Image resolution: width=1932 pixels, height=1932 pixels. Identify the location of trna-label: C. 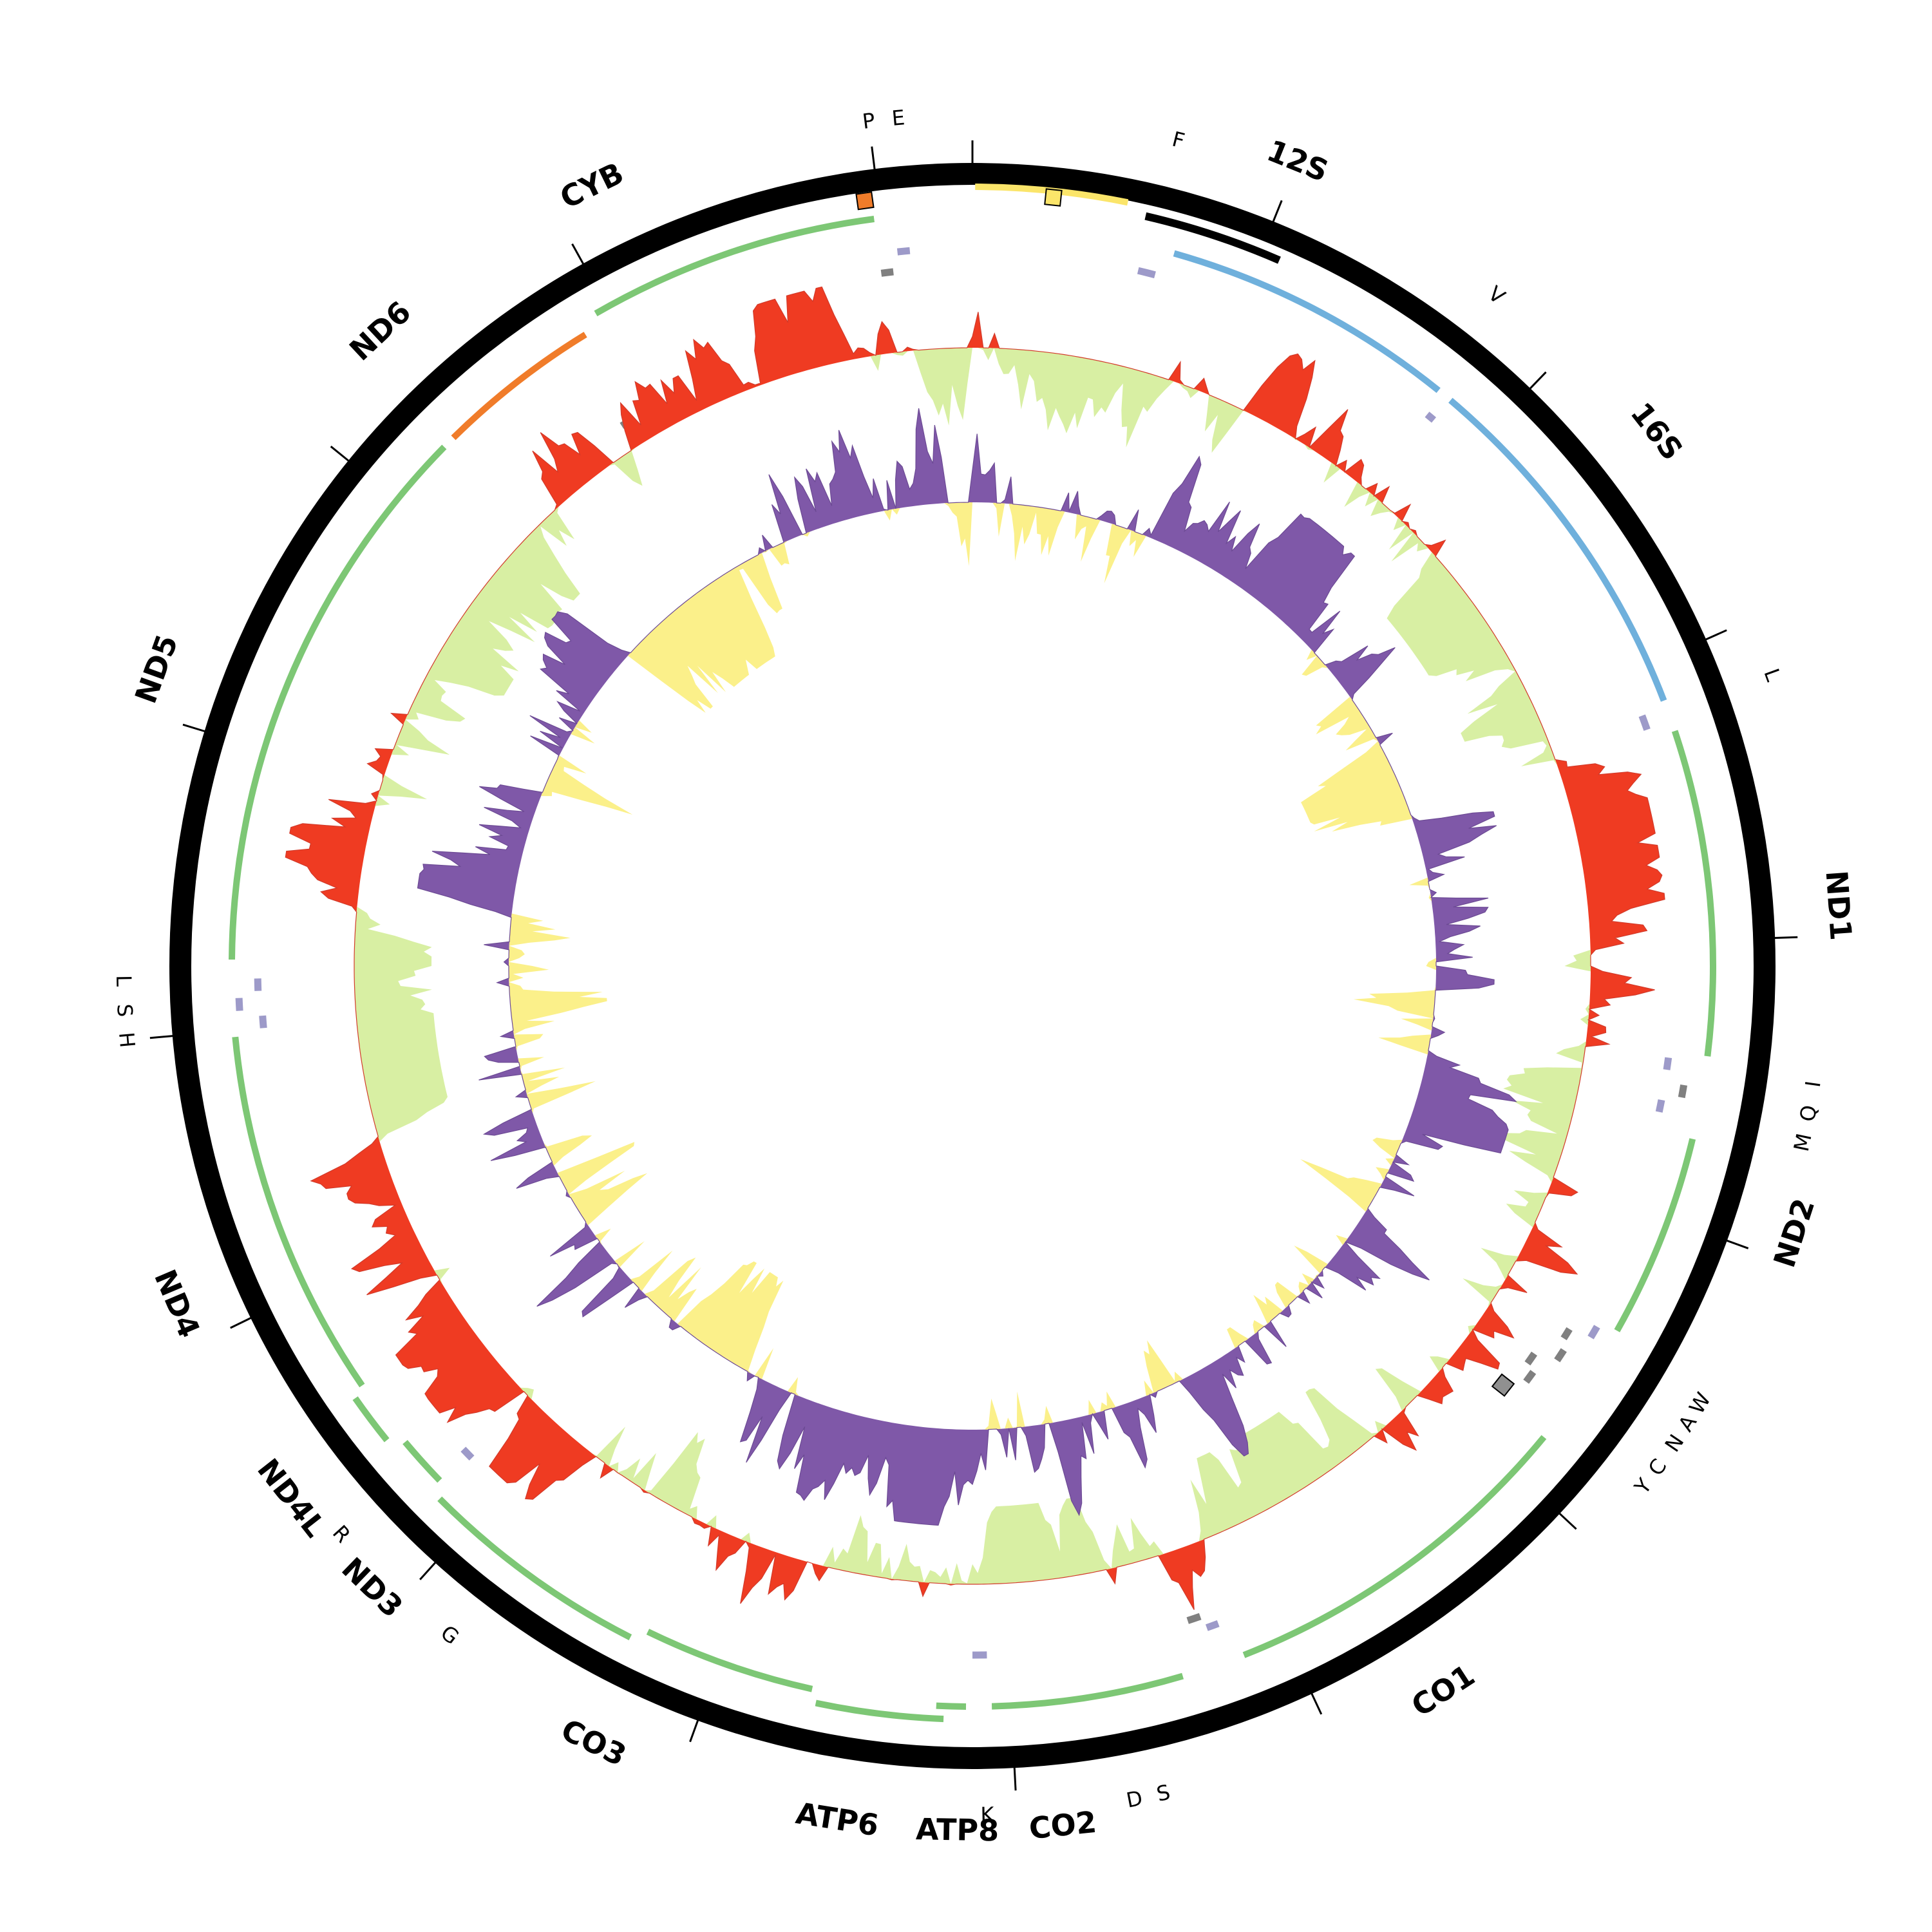
(1657, 1467).